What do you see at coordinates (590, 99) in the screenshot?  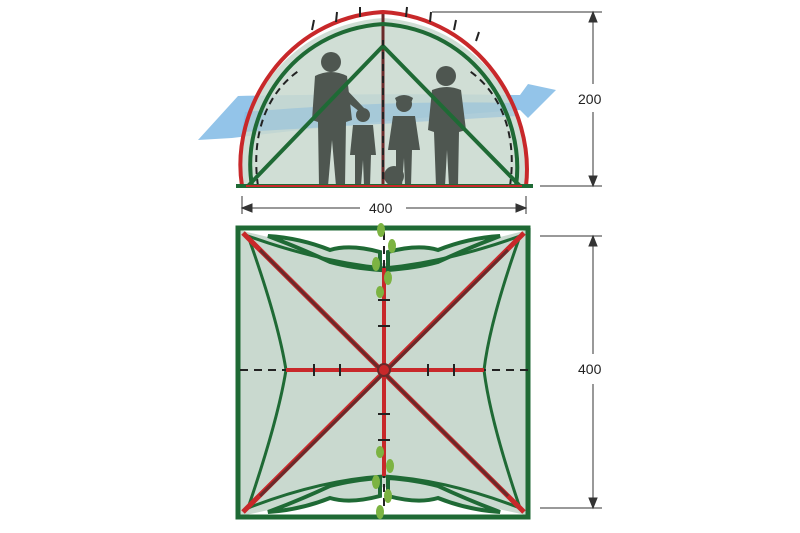 I see `height-label: 200` at bounding box center [590, 99].